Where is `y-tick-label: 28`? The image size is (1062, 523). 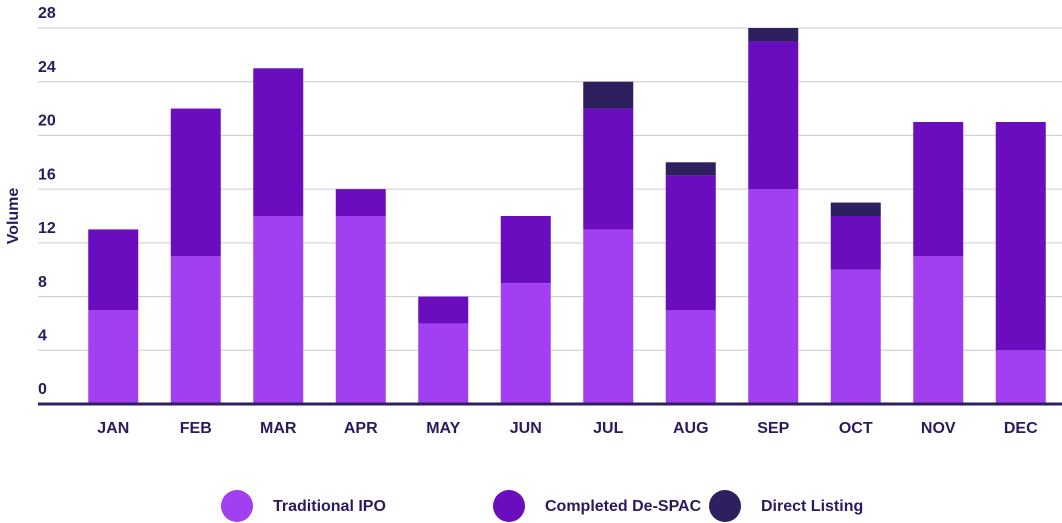 y-tick-label: 28 is located at coordinates (47, 13).